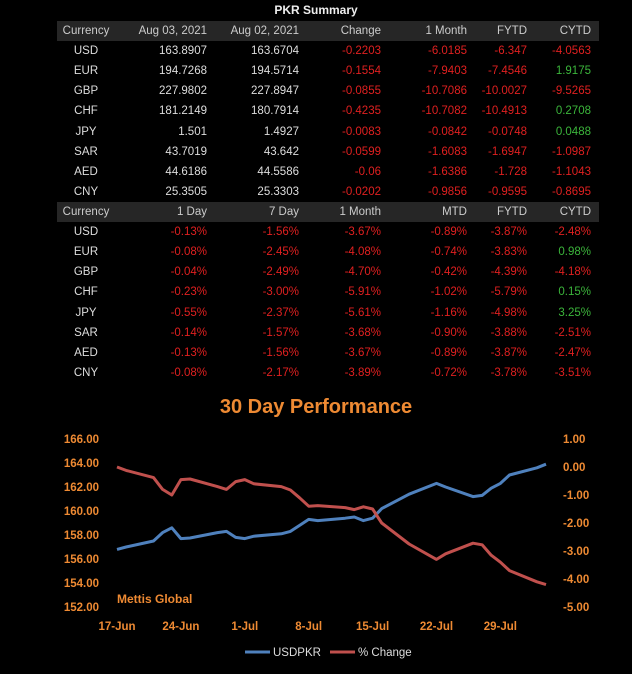  I want to click on table-cell: -10.7082, so click(444, 111).